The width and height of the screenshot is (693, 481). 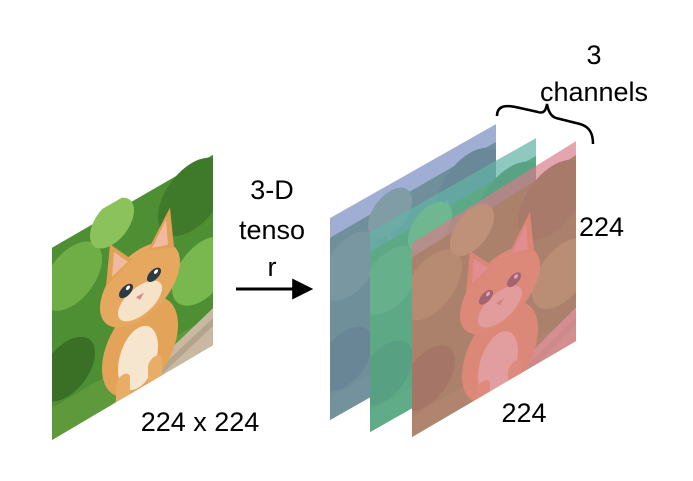 I want to click on tensor-height-label: 224, so click(x=601, y=227).